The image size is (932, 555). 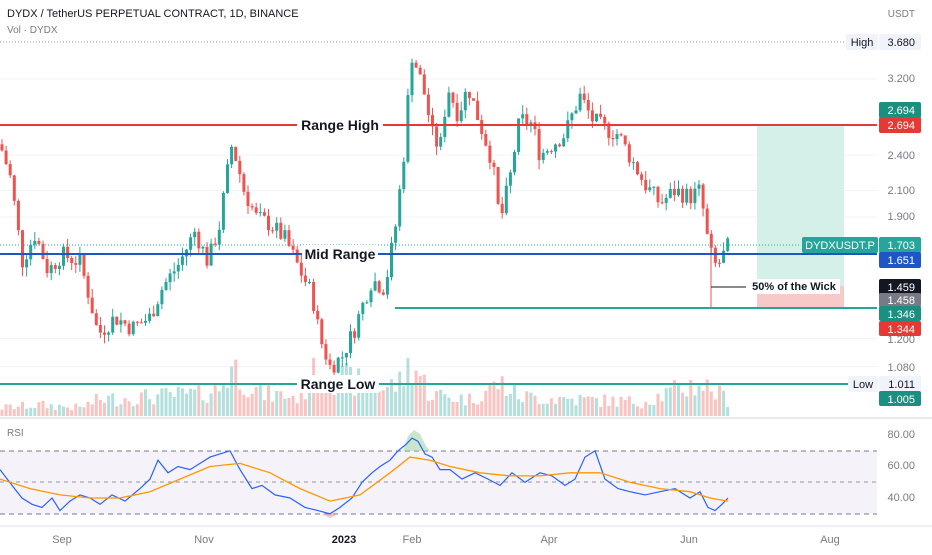 What do you see at coordinates (338, 384) in the screenshot?
I see `range-low-label: Range Low` at bounding box center [338, 384].